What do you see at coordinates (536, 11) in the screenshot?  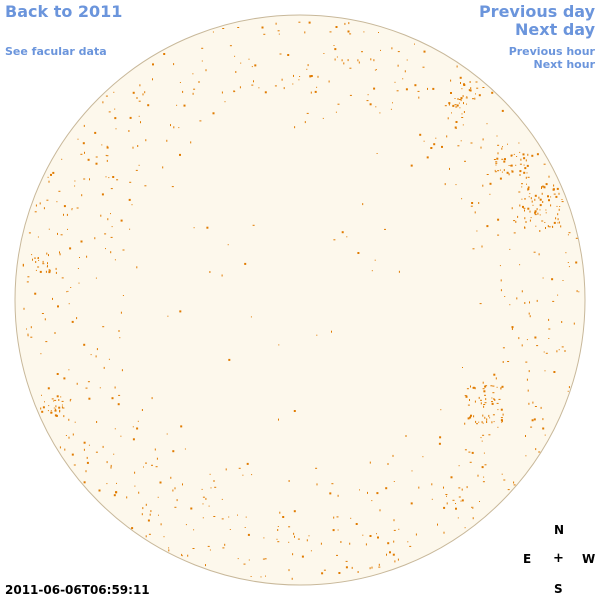 I see `previous-day-link: Previous day` at bounding box center [536, 11].